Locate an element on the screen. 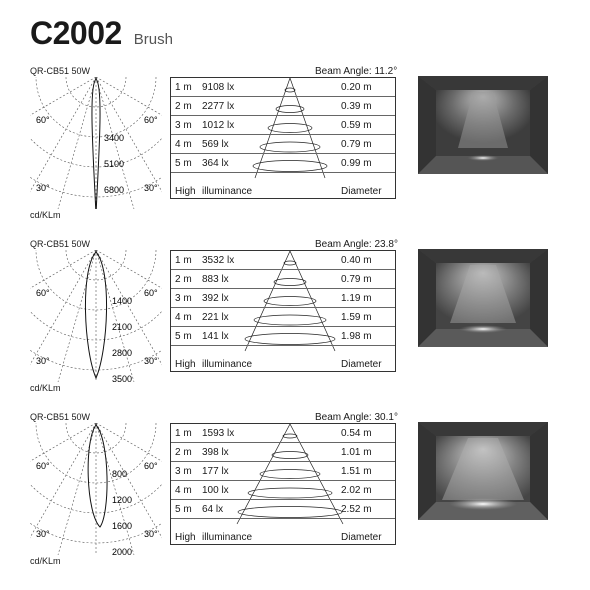  diameter-cell: 1.19 m is located at coordinates (356, 298).